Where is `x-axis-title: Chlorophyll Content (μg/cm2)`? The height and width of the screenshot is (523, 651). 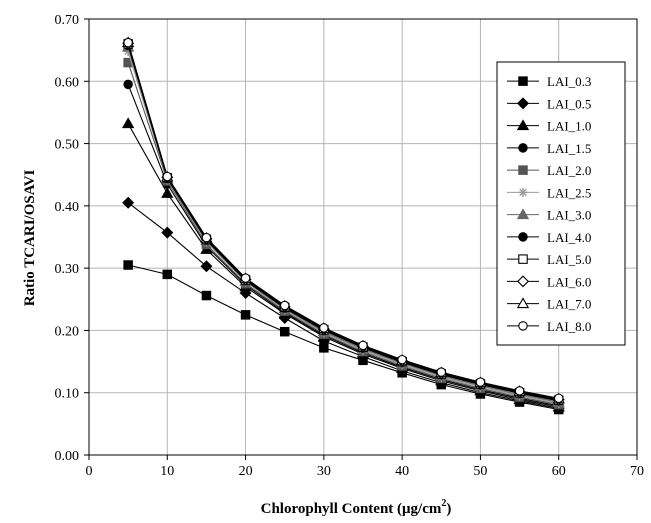 x-axis-title: Chlorophyll Content (μg/cm2) is located at coordinates (356, 507).